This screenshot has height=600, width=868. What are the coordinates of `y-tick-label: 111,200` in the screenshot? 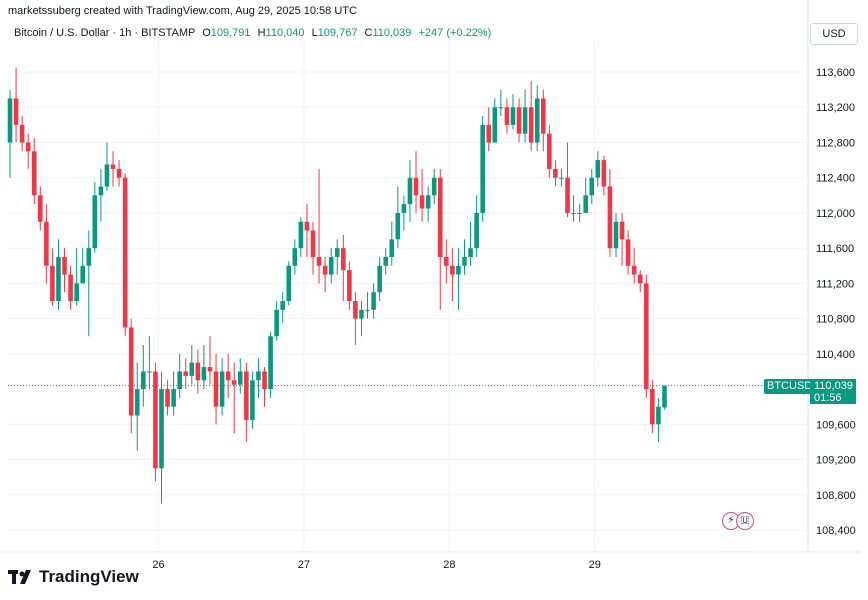 It's located at (835, 284).